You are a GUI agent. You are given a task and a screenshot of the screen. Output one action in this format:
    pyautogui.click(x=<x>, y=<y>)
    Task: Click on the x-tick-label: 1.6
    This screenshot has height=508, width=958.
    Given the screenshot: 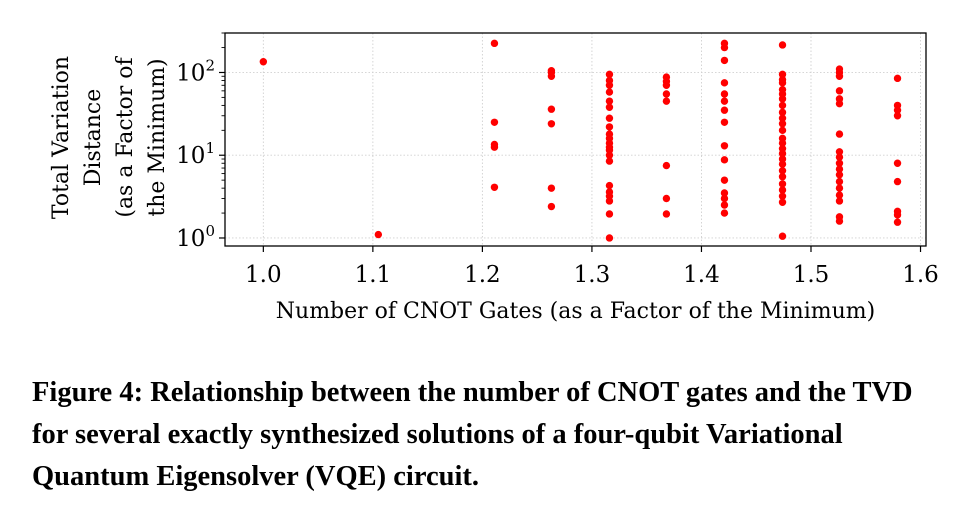 What is the action you would take?
    pyautogui.click(x=920, y=275)
    